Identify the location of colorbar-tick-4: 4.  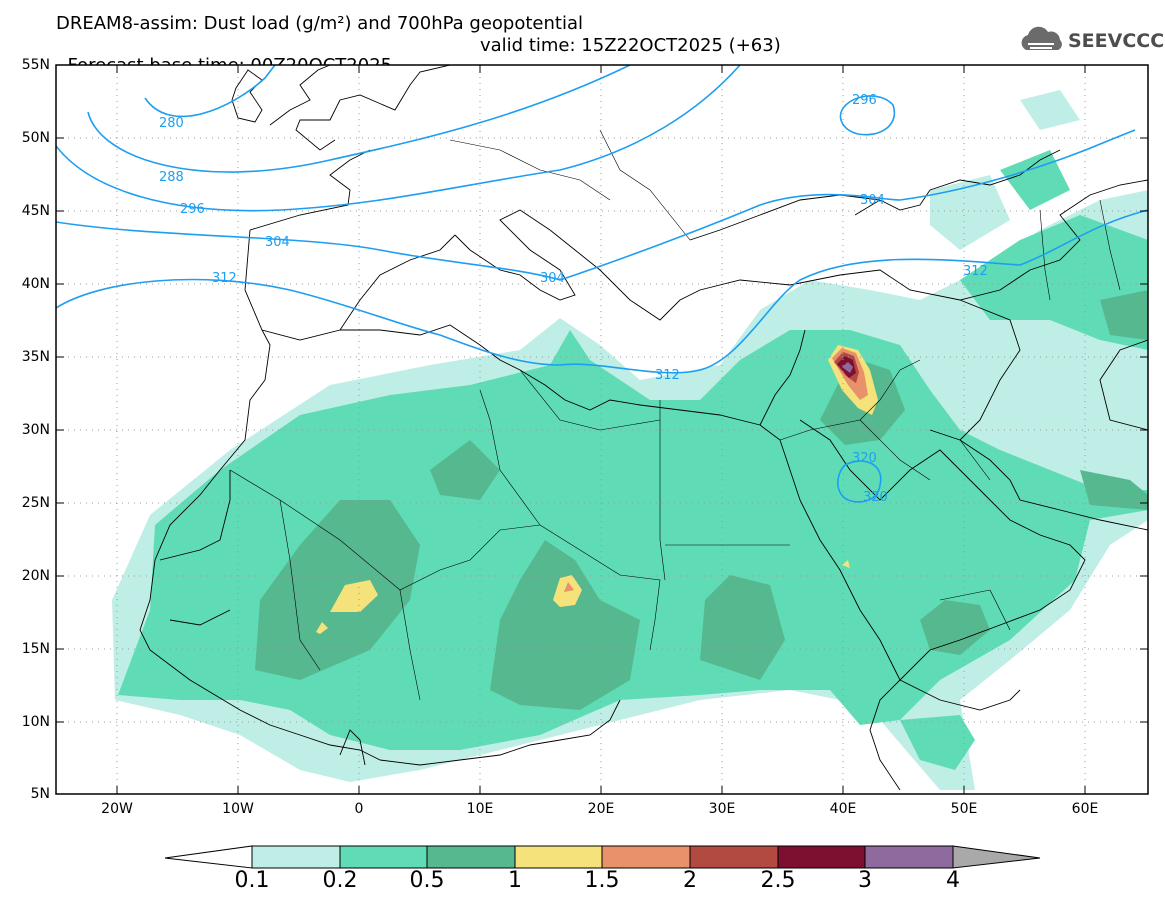
(953, 880).